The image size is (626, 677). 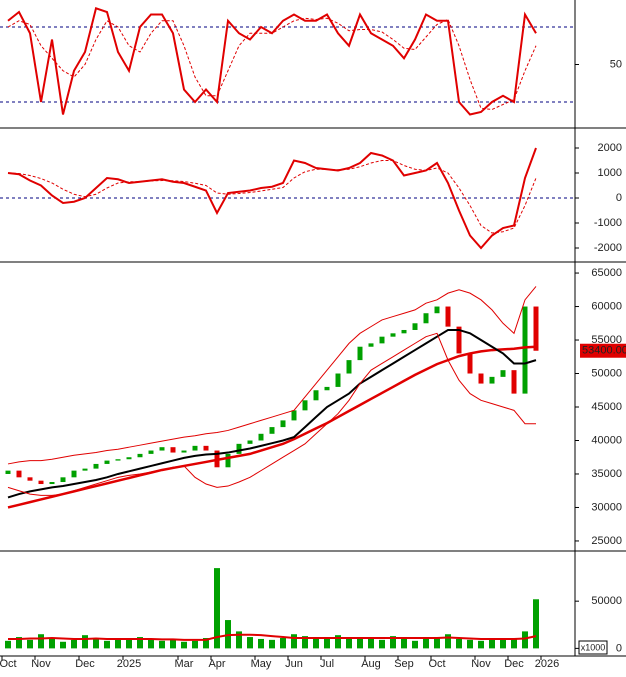 What do you see at coordinates (610, 148) in the screenshot?
I see `y-tick-label: 2000` at bounding box center [610, 148].